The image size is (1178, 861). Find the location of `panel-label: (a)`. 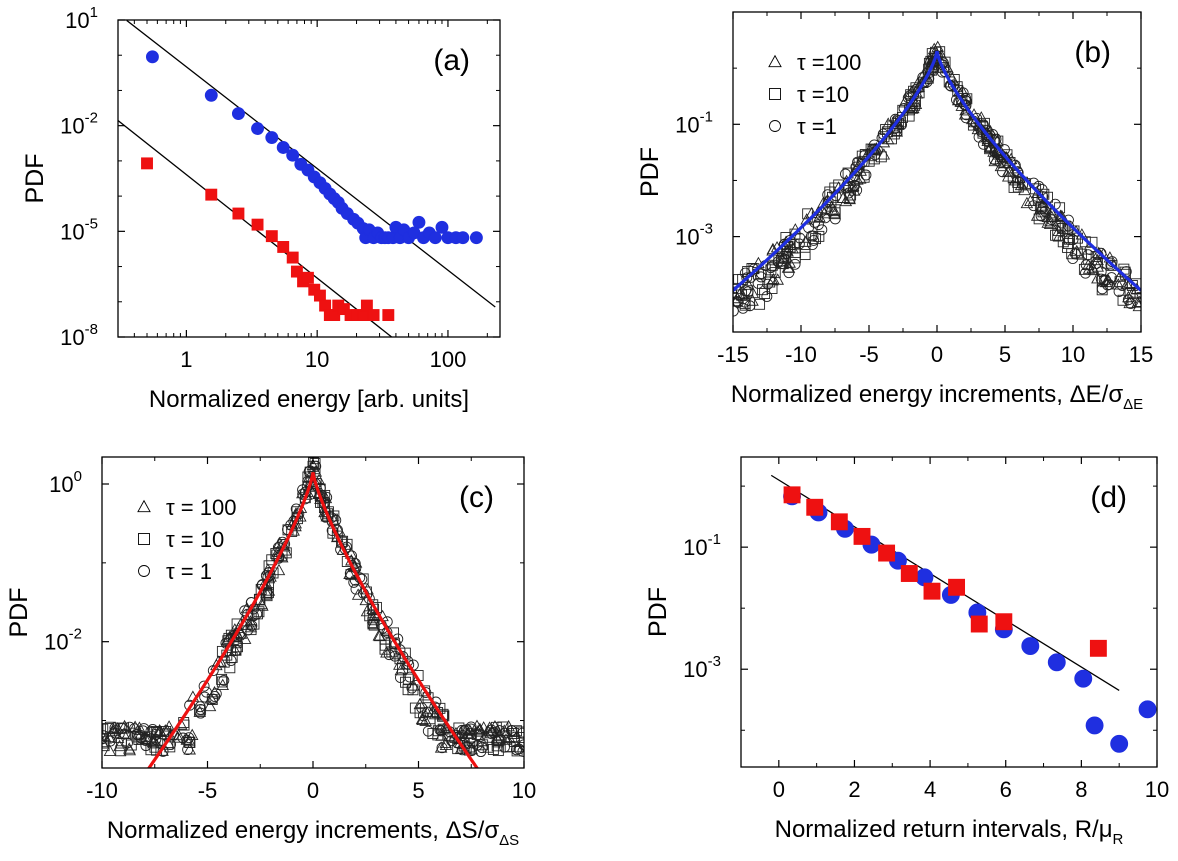

panel-label: (a) is located at coordinates (451, 60).